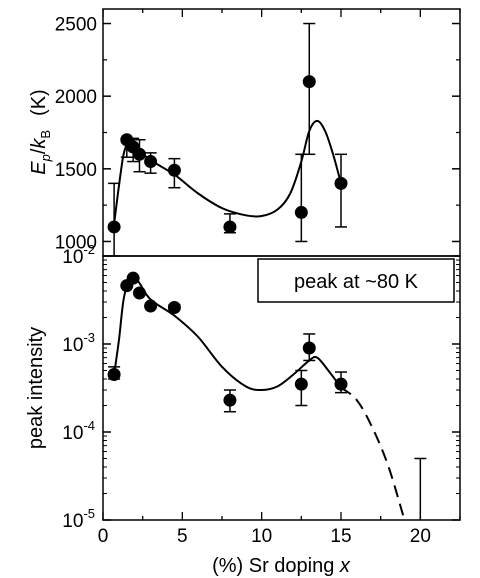 The height and width of the screenshot is (578, 480). What do you see at coordinates (420, 536) in the screenshot?
I see `x-tick-label: 20` at bounding box center [420, 536].